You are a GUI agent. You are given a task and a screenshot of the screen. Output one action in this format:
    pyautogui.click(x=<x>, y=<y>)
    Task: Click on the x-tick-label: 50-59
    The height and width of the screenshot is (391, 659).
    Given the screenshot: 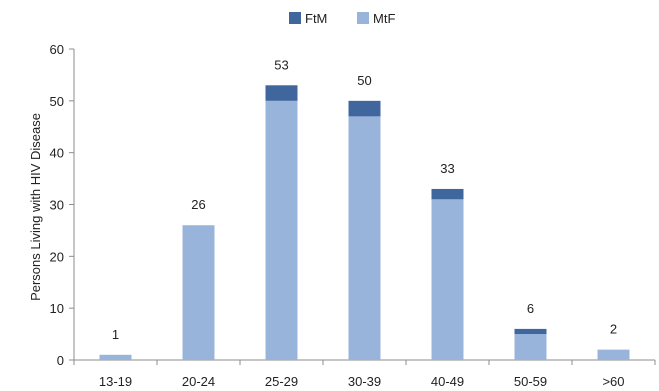 What is the action you would take?
    pyautogui.click(x=530, y=381)
    